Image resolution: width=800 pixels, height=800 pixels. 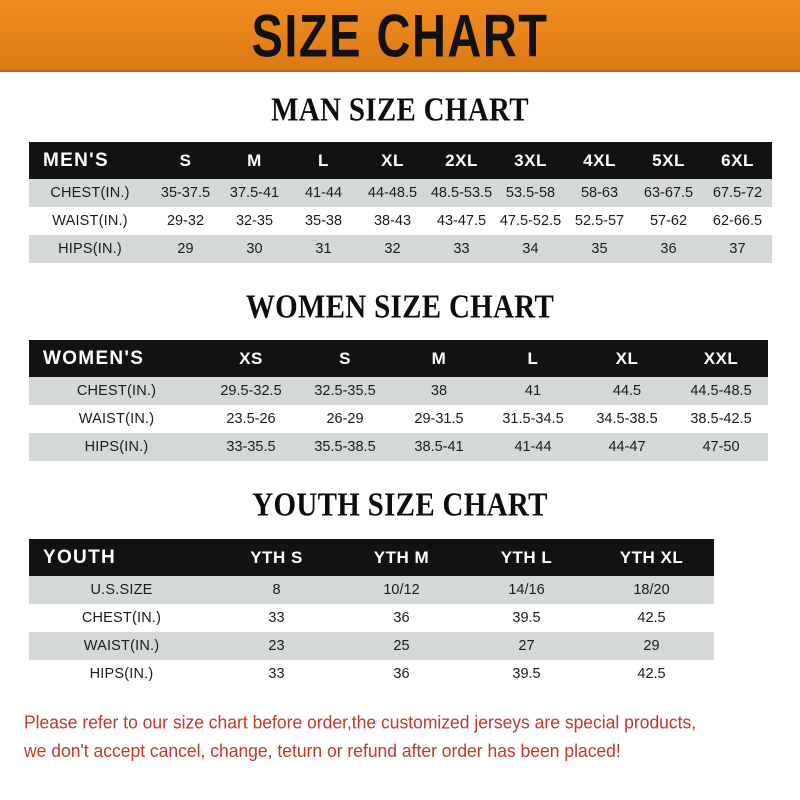 What do you see at coordinates (737, 221) in the screenshot?
I see `table-cell: 62-66.5` at bounding box center [737, 221].